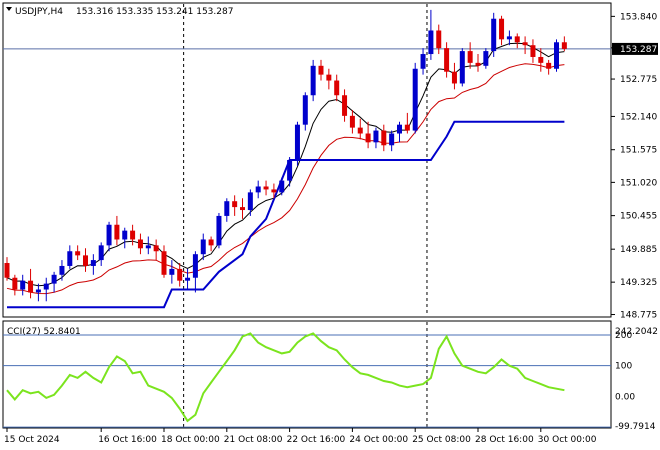 The width and height of the screenshot is (660, 450). I want to click on time-tick-label: 16 Oct 16:00, so click(127, 440).